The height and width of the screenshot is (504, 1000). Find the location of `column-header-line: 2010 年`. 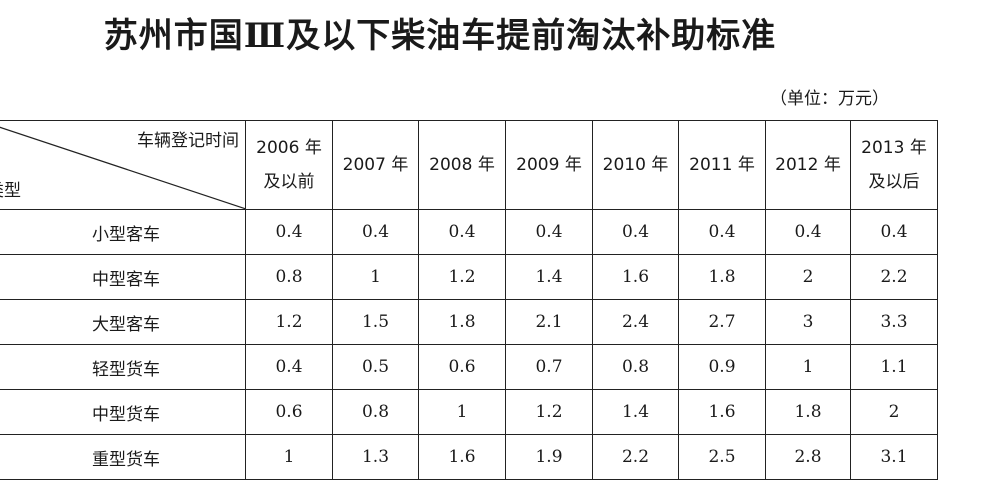

column-header-line: 2010 年 is located at coordinates (635, 165).